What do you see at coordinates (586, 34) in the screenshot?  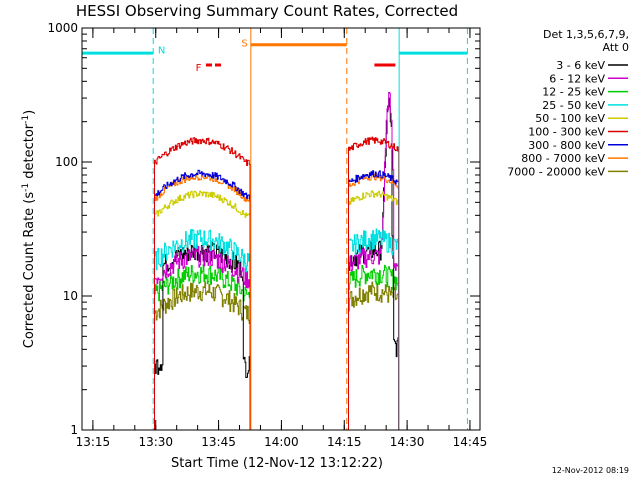 I see `legend-title-line: Det 1,3,5,6,7,9,` at bounding box center [586, 34].